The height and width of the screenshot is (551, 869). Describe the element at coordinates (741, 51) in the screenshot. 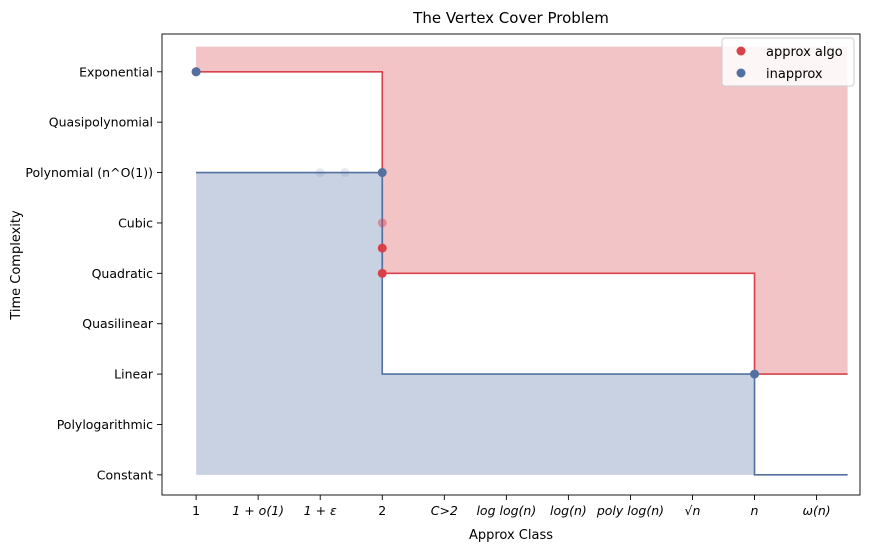

I see `legend-marker-approx-algo` at that location.